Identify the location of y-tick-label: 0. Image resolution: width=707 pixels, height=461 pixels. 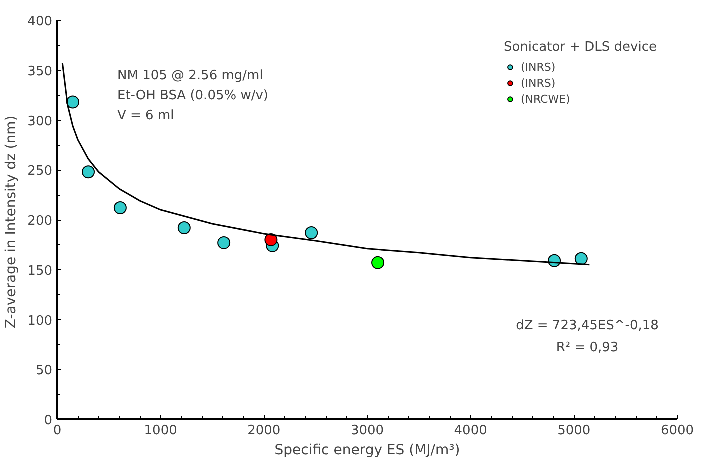
(48, 421).